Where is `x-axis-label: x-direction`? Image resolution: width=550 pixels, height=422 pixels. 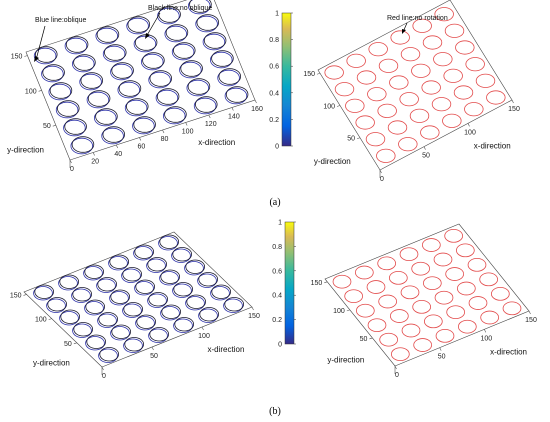 x-axis-label: x-direction is located at coordinates (226, 349).